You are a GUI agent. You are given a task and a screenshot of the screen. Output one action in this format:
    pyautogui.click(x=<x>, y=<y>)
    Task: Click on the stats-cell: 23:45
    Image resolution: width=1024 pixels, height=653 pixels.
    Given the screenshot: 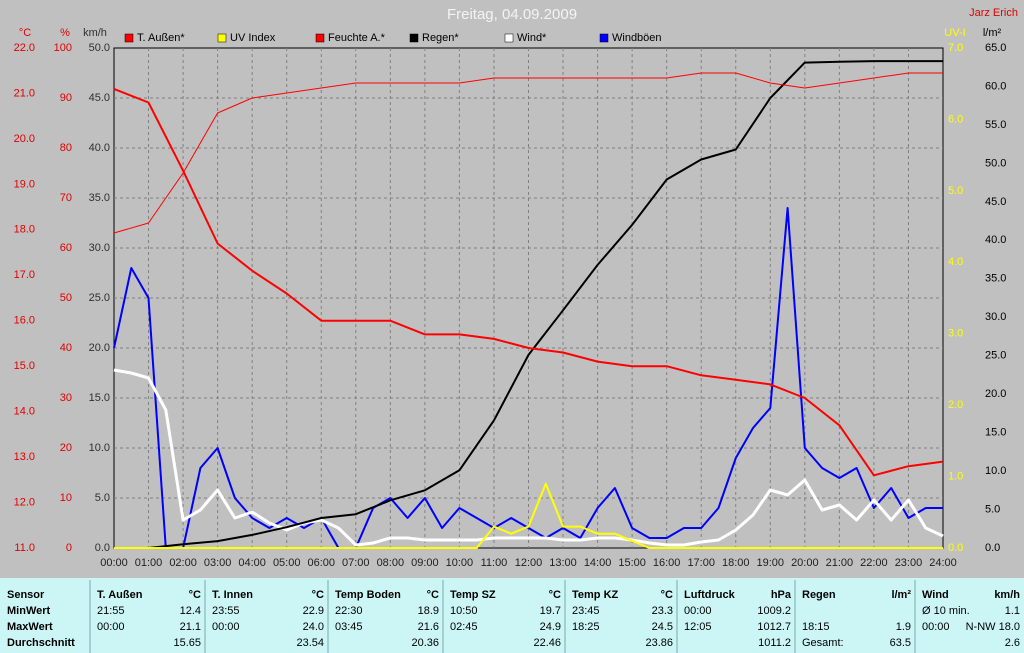 What is the action you would take?
    pyautogui.click(x=586, y=611)
    